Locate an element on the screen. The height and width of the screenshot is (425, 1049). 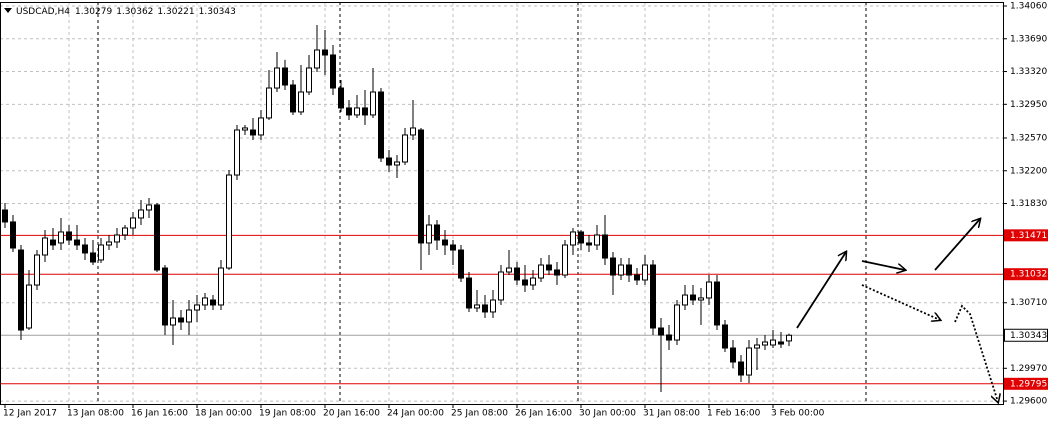
x-tick-label: 16 Jan 16:00 is located at coordinates (159, 414).